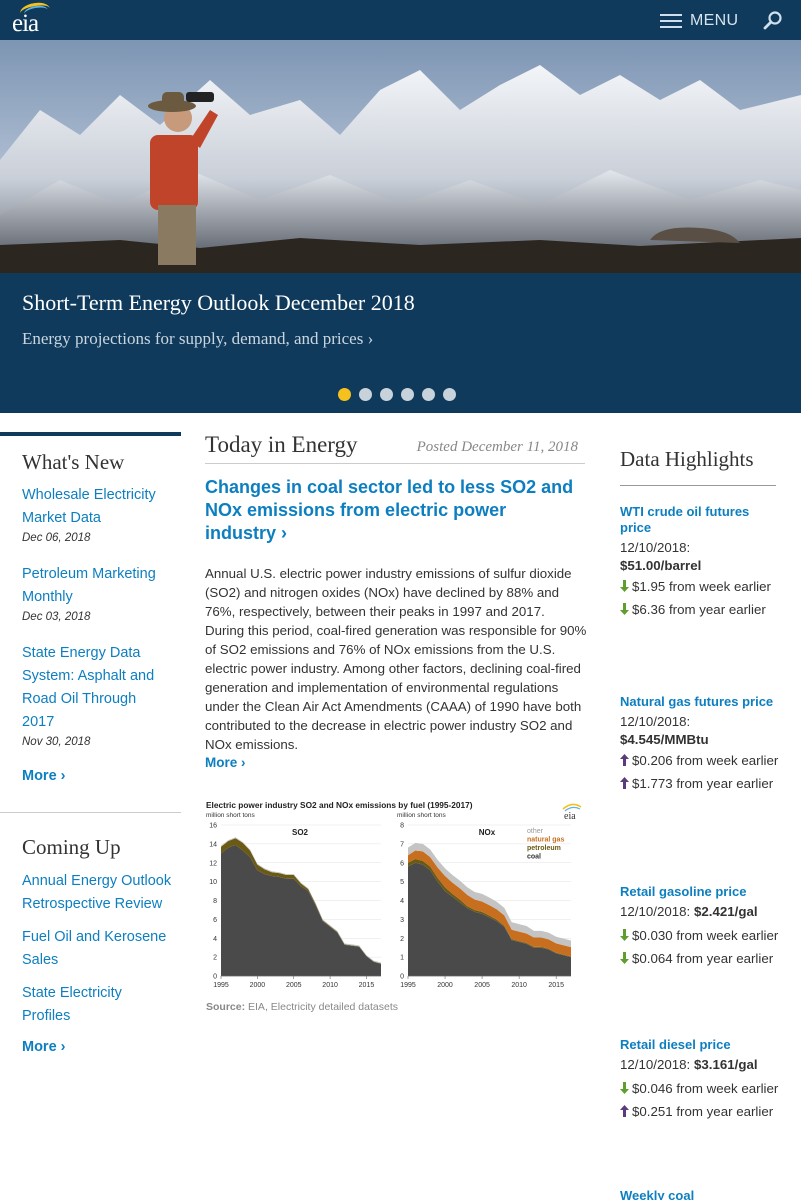 The width and height of the screenshot is (801, 1200). Describe the element at coordinates (725, 1064) in the screenshot. I see `data-highlight-value: $3.161/gal` at that location.